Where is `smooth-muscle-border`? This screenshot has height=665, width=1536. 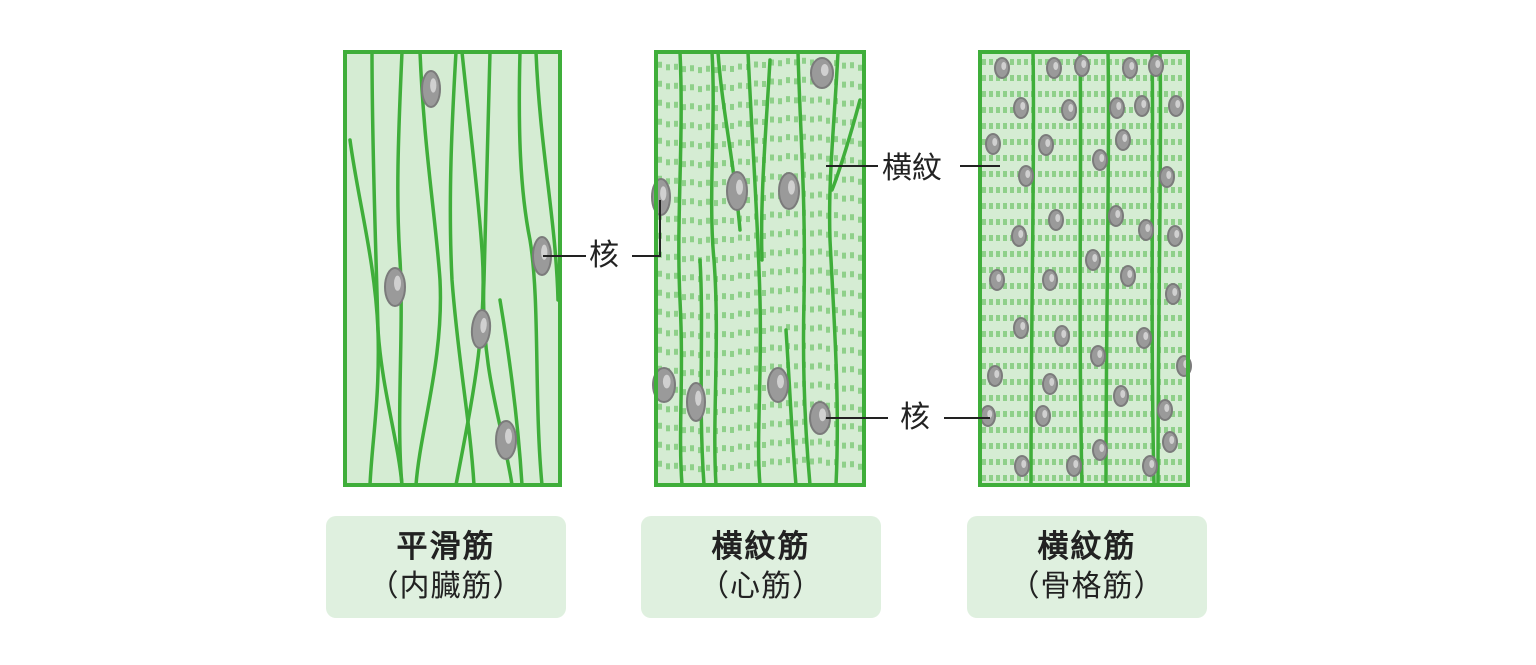
smooth-muscle-border is located at coordinates (452, 268).